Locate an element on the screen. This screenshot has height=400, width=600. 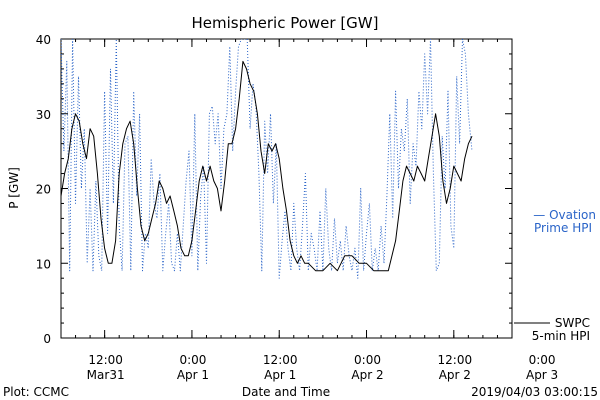
footer-timestamp: 2019/04/03 03:00:15 is located at coordinates (534, 392).